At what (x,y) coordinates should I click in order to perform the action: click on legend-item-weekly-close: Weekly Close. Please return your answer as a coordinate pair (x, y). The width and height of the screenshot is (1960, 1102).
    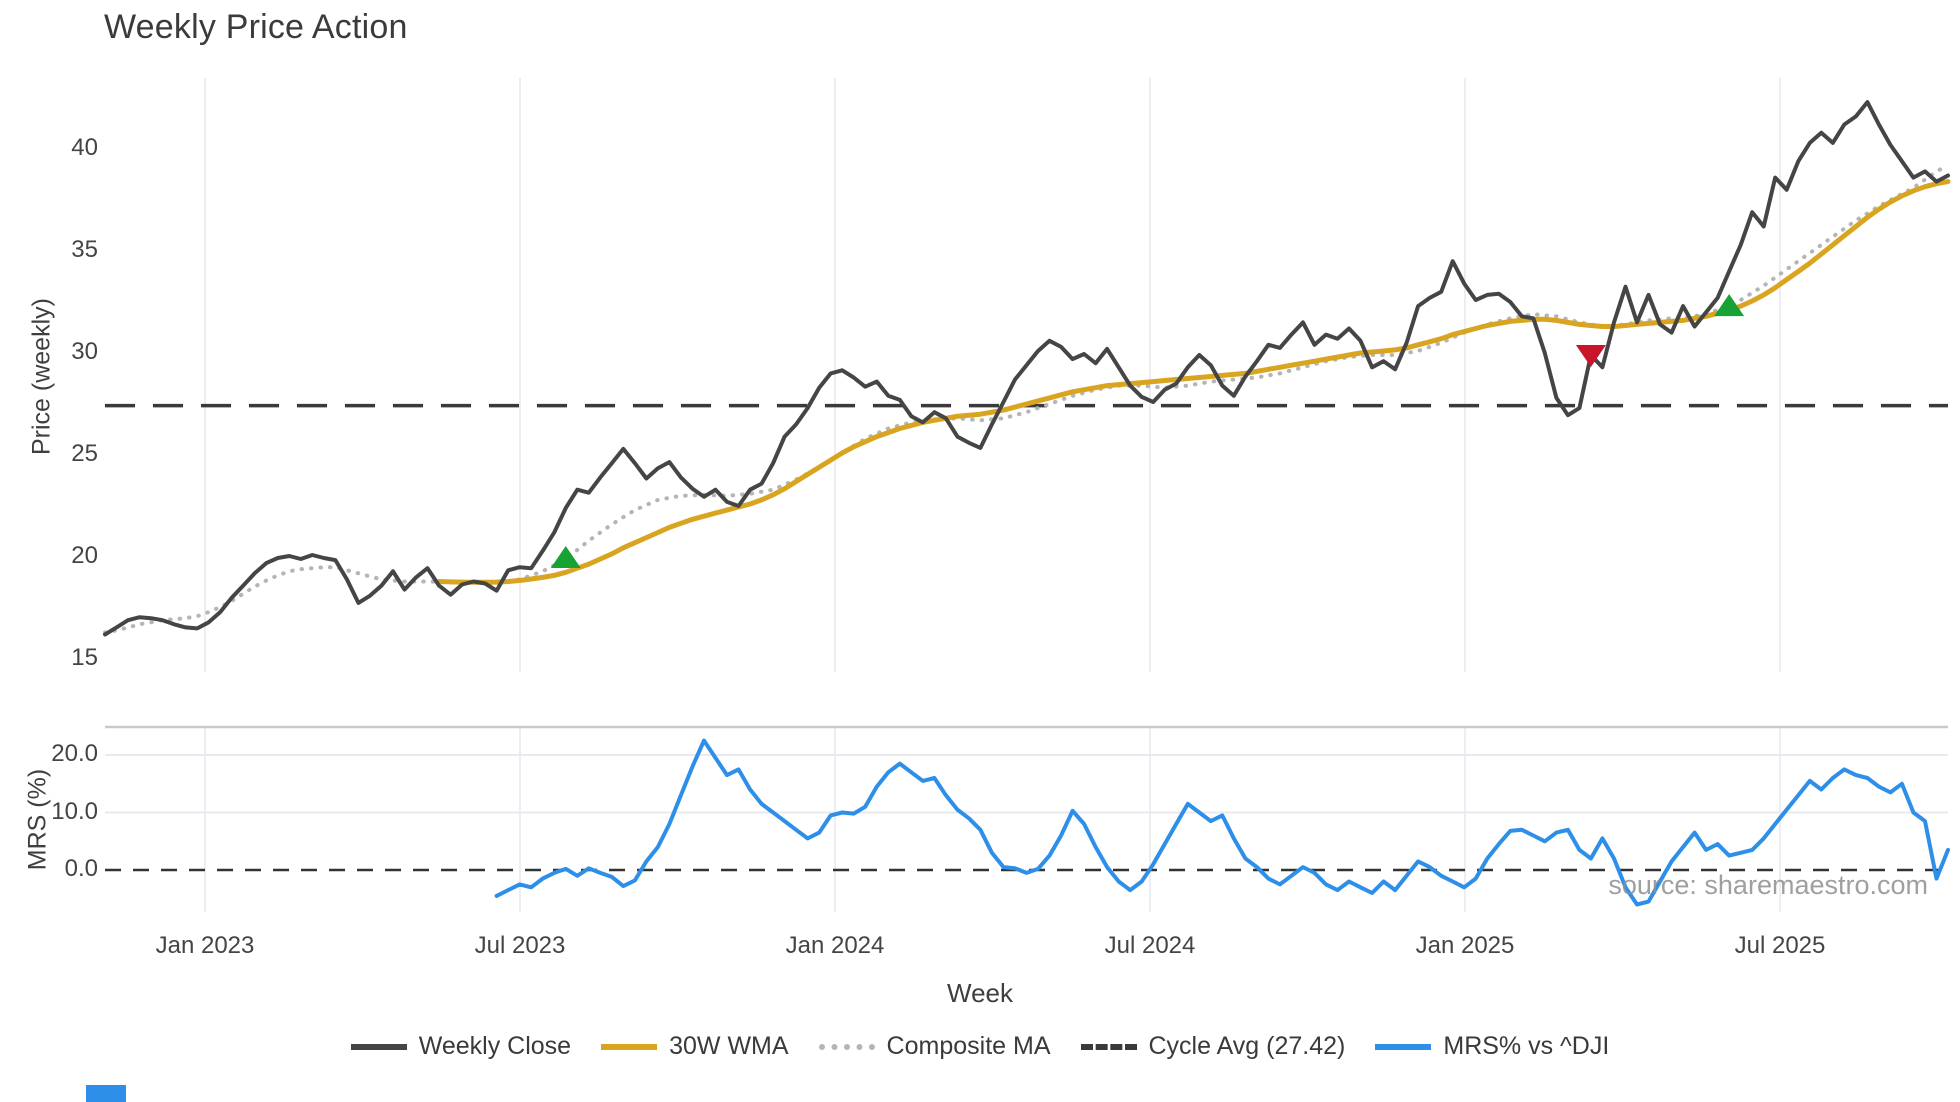
    Looking at the image, I should click on (461, 1046).